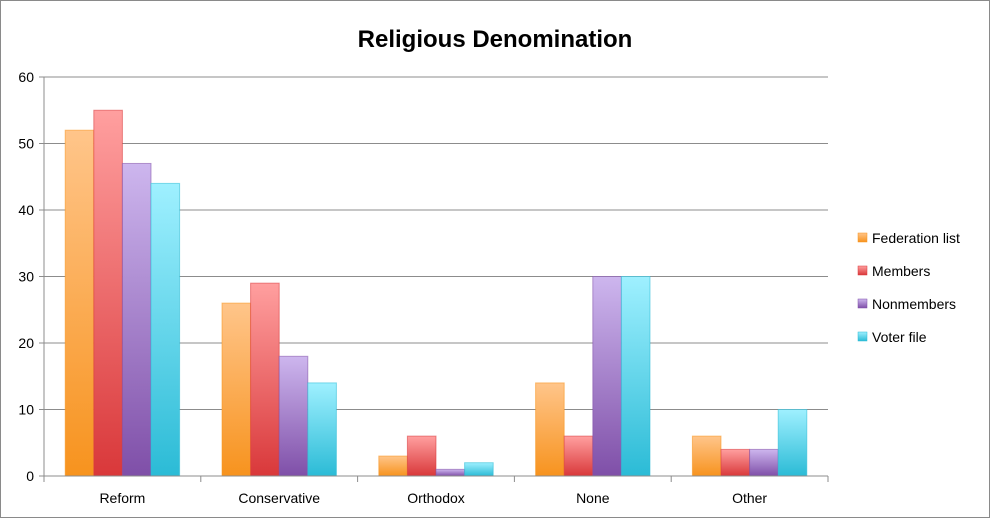 The width and height of the screenshot is (990, 518). What do you see at coordinates (279, 498) in the screenshot?
I see `x-tick-label-conservative: Conservative` at bounding box center [279, 498].